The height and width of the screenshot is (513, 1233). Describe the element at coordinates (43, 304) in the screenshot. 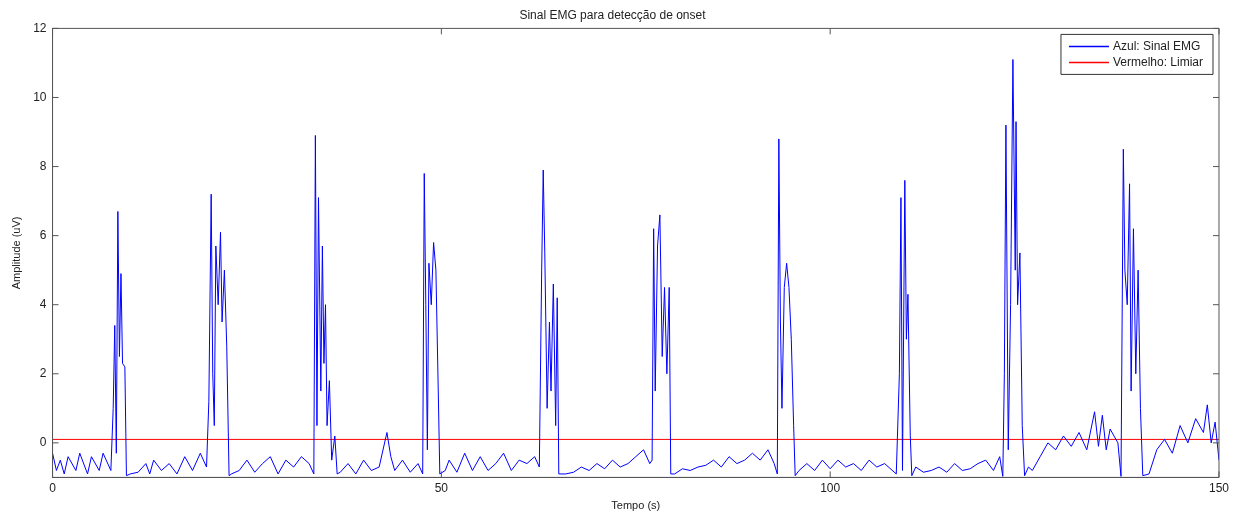

I see `y-tick-label: 4` at that location.